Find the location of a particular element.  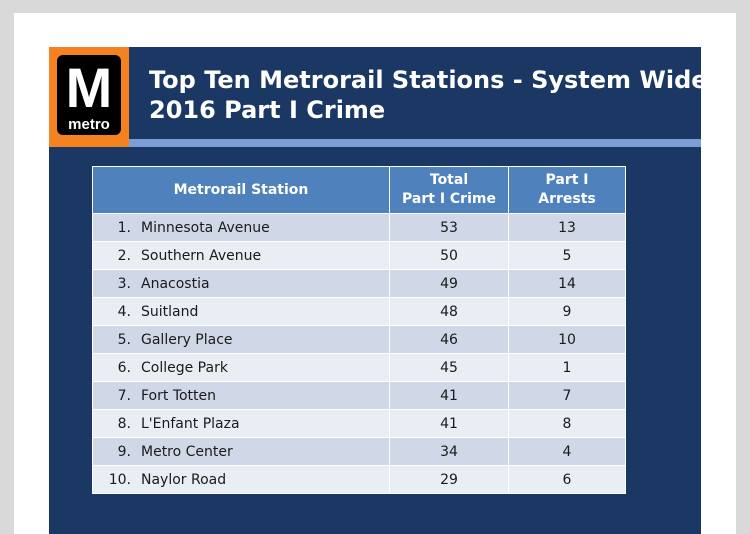

arrests-cell: 4 is located at coordinates (567, 451).